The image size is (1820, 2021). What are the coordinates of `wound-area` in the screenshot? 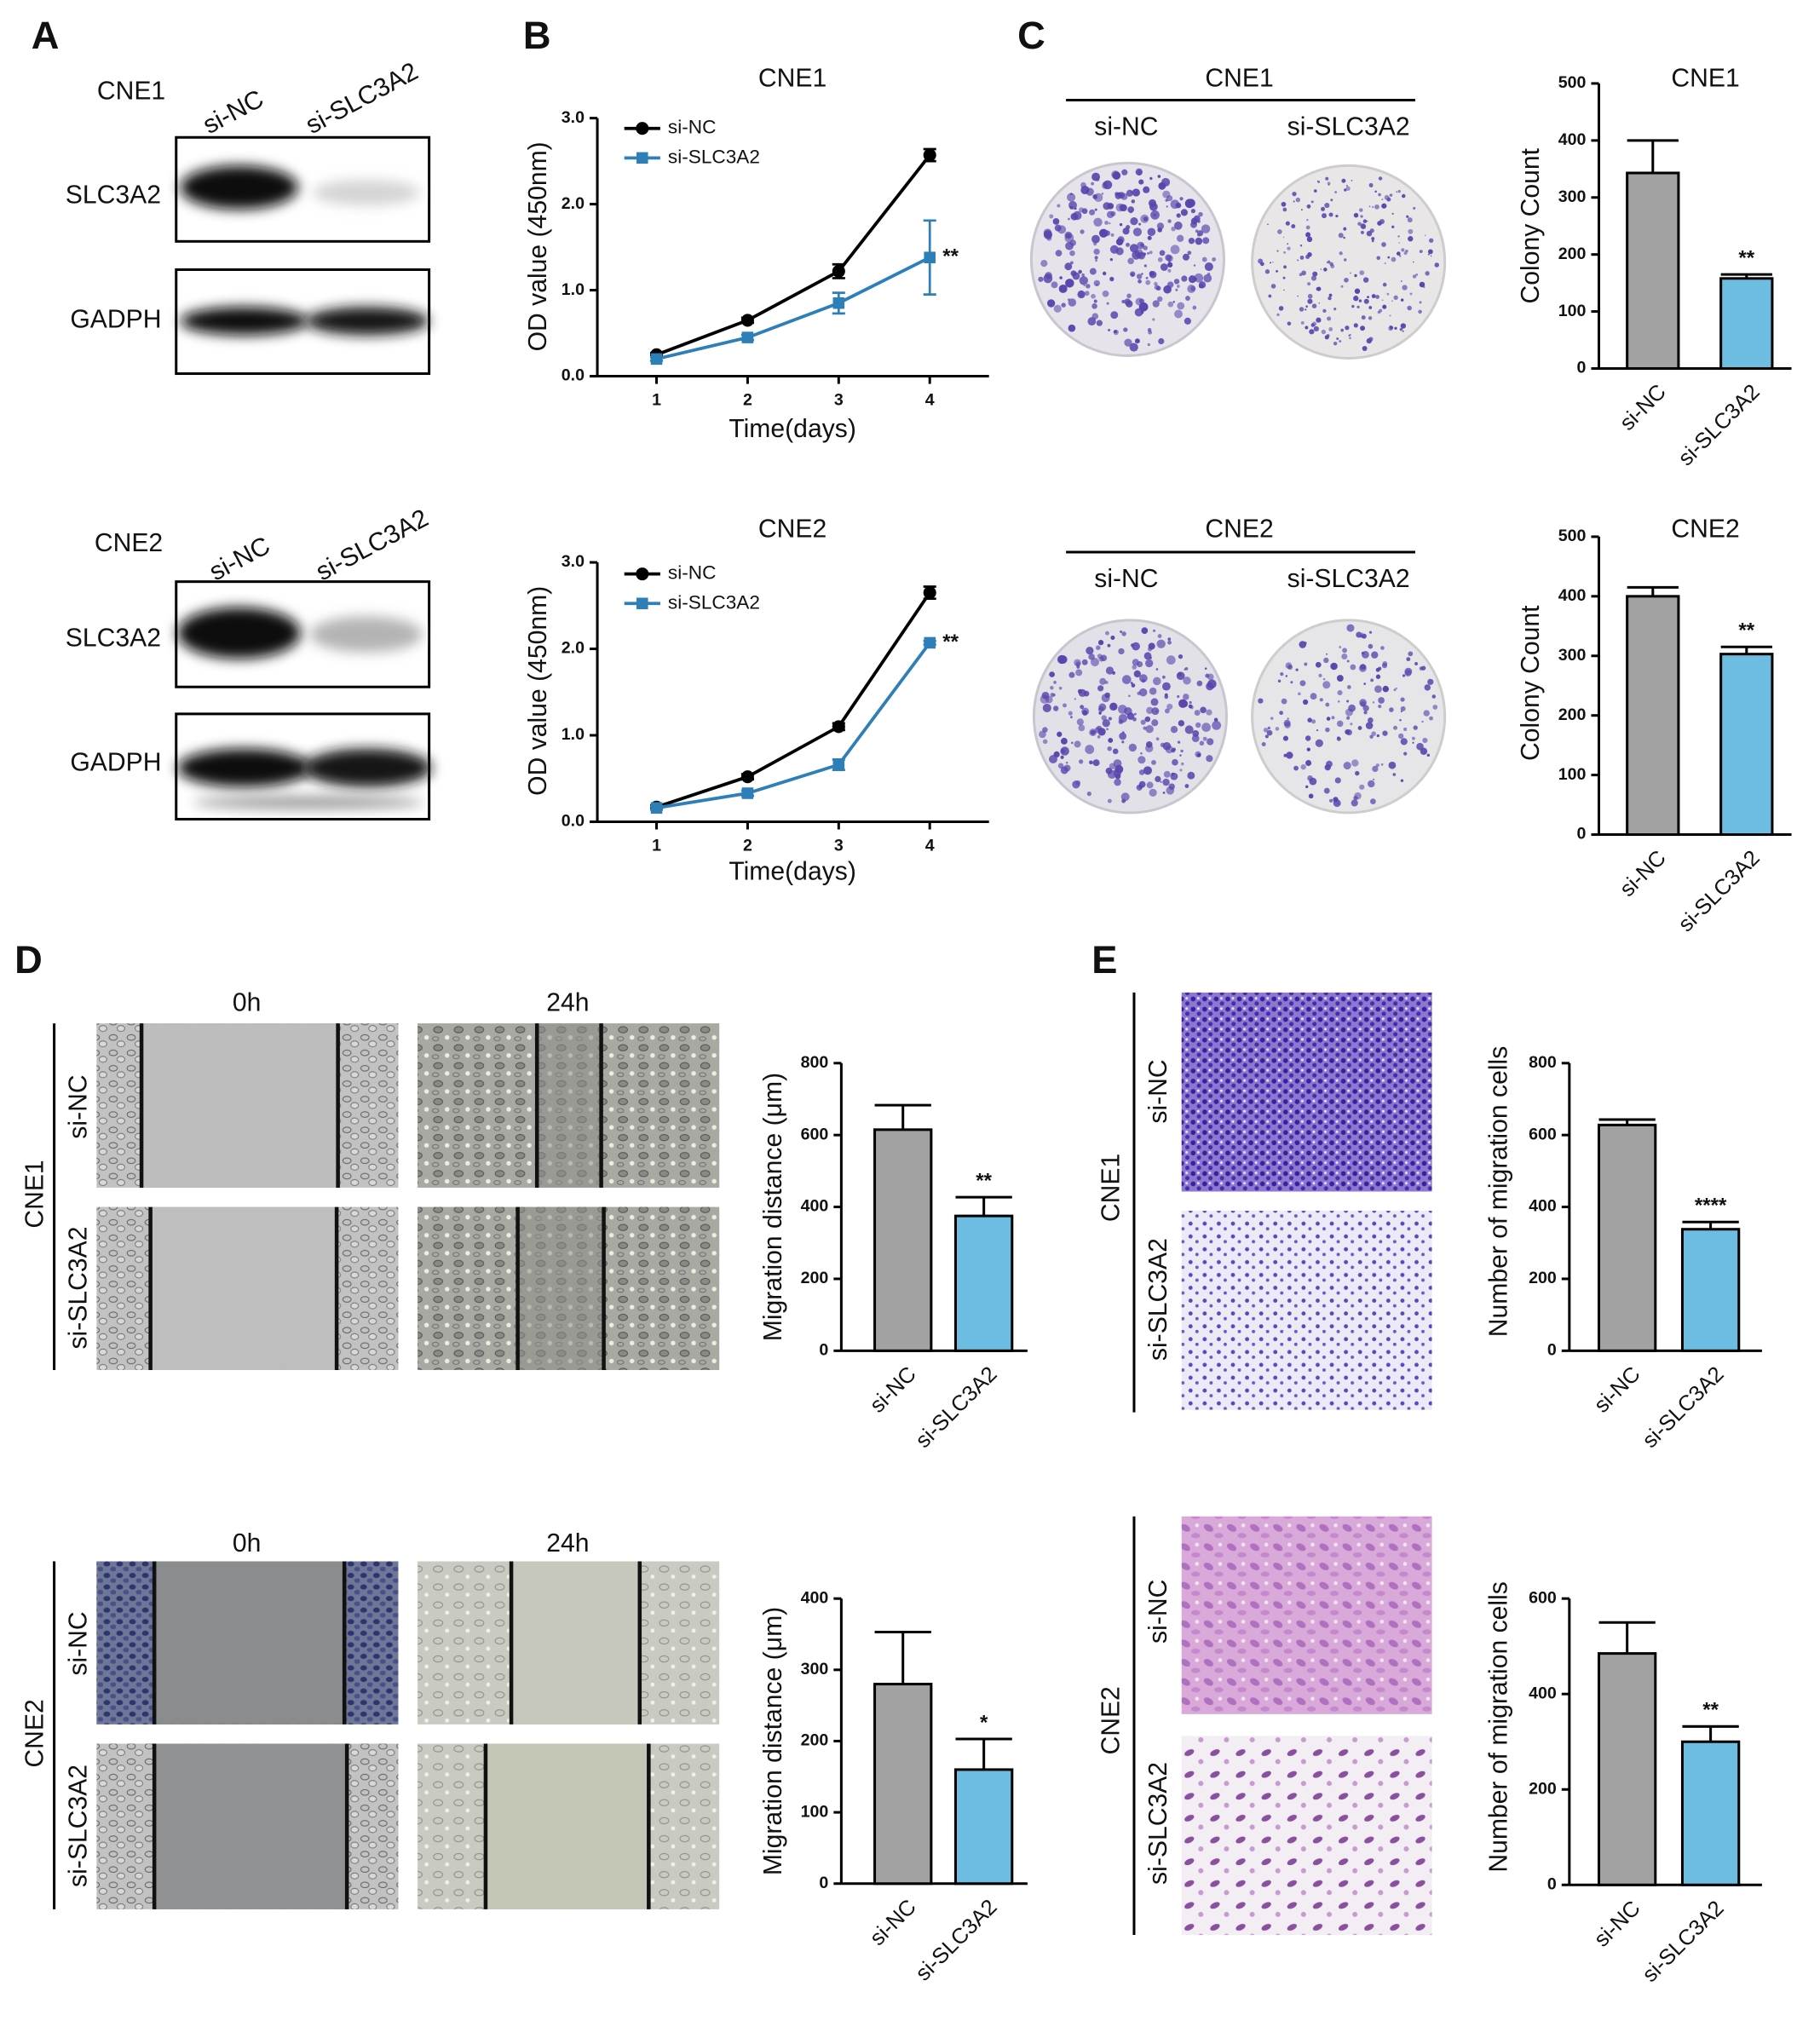 It's located at (249, 1642).